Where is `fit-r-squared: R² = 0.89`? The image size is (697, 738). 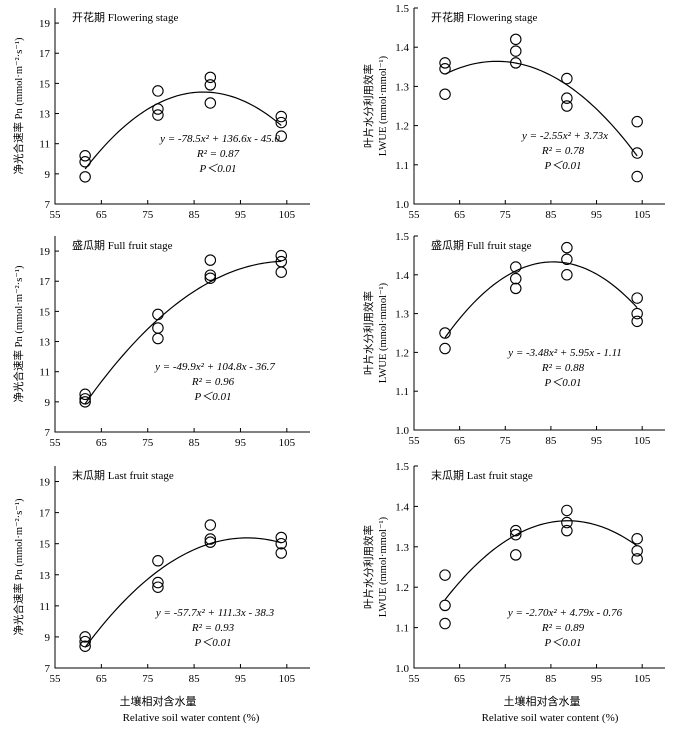 fit-r-squared: R² = 0.89 is located at coordinates (563, 628).